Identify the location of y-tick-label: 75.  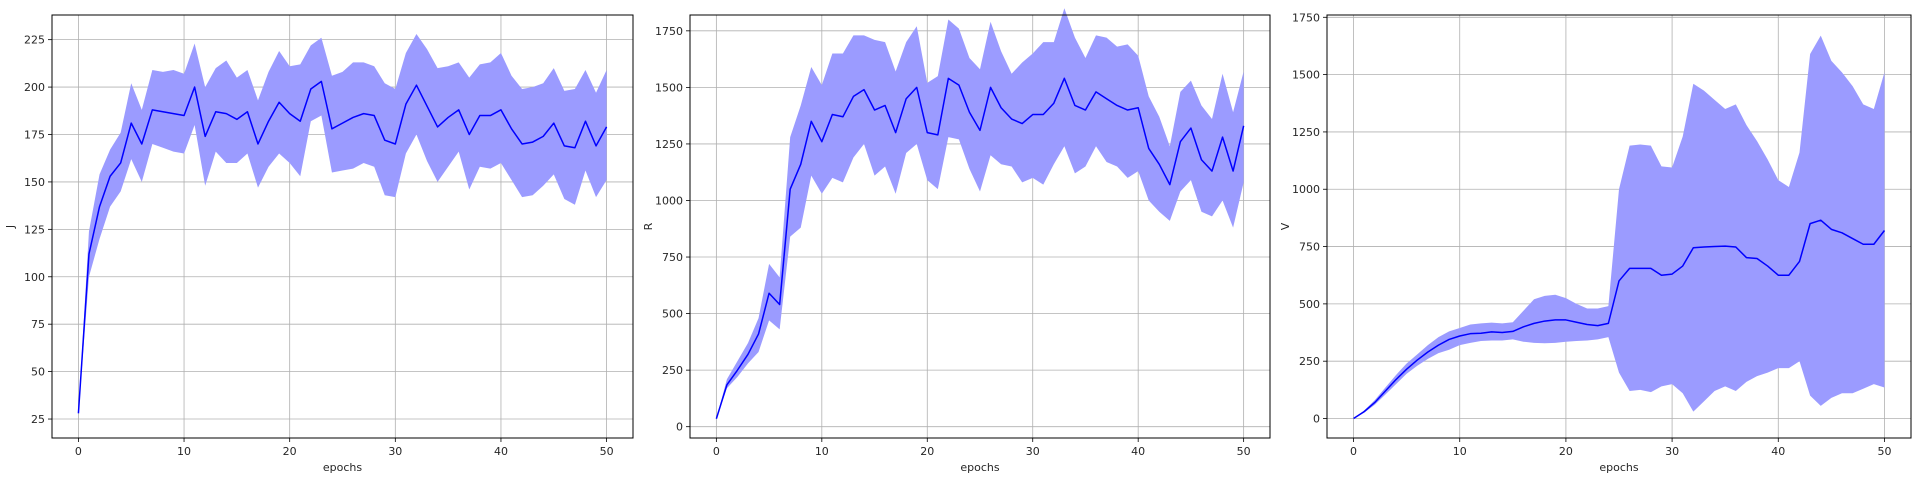
(38, 324).